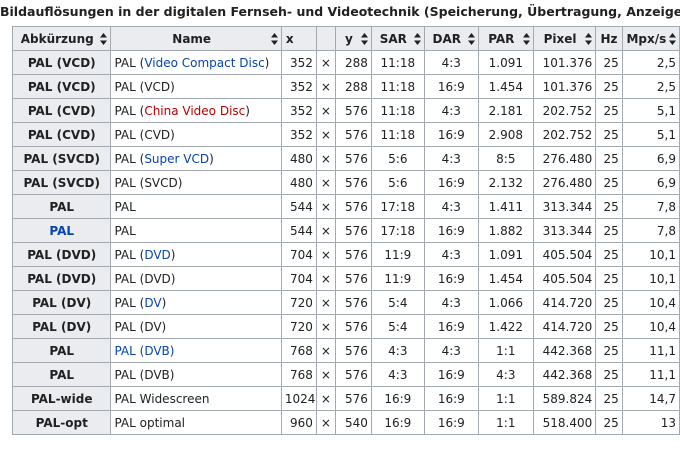 The image size is (680, 460). Describe the element at coordinates (177, 158) in the screenshot. I see `name-link: Super VCD` at that location.